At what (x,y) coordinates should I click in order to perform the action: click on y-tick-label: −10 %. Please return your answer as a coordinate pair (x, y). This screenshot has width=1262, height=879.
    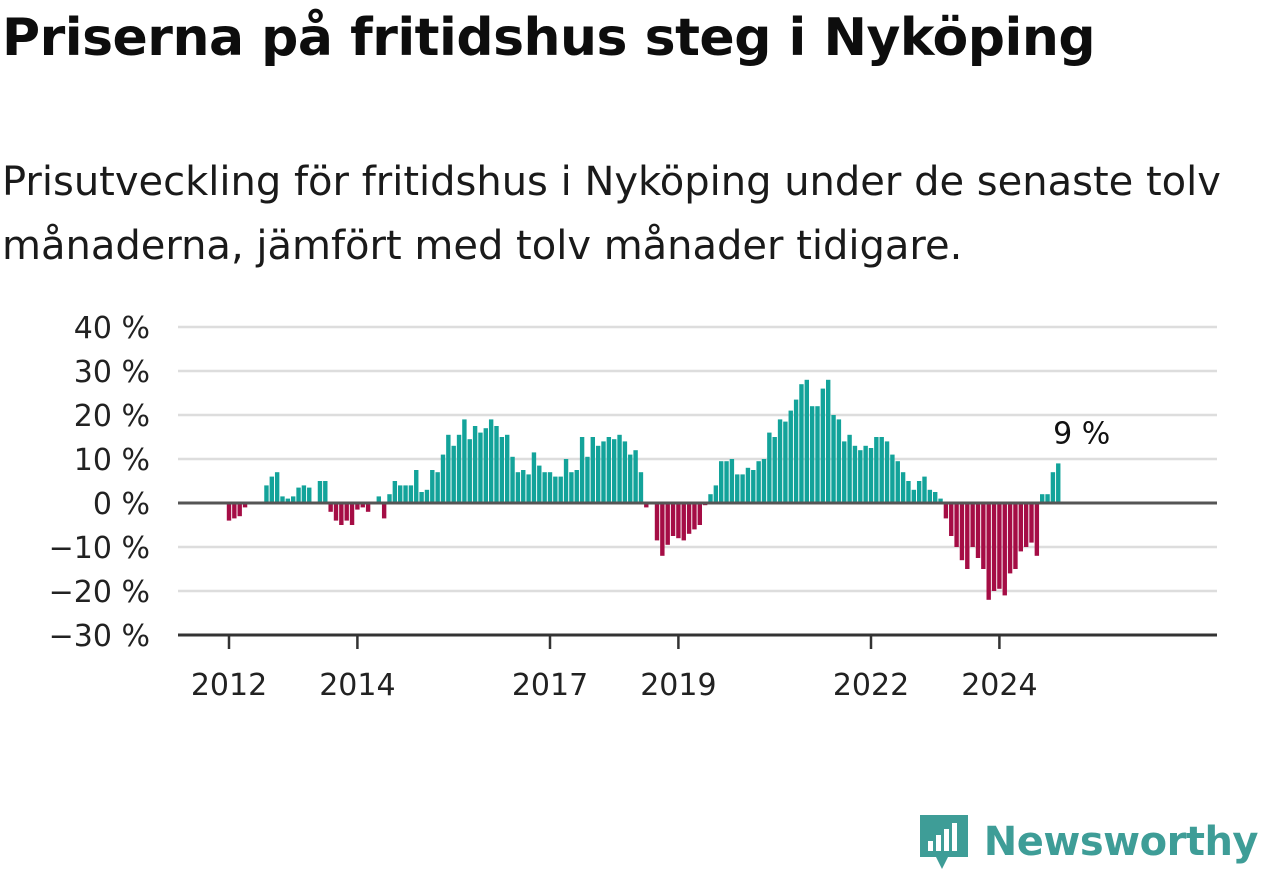
    Looking at the image, I should click on (99, 548).